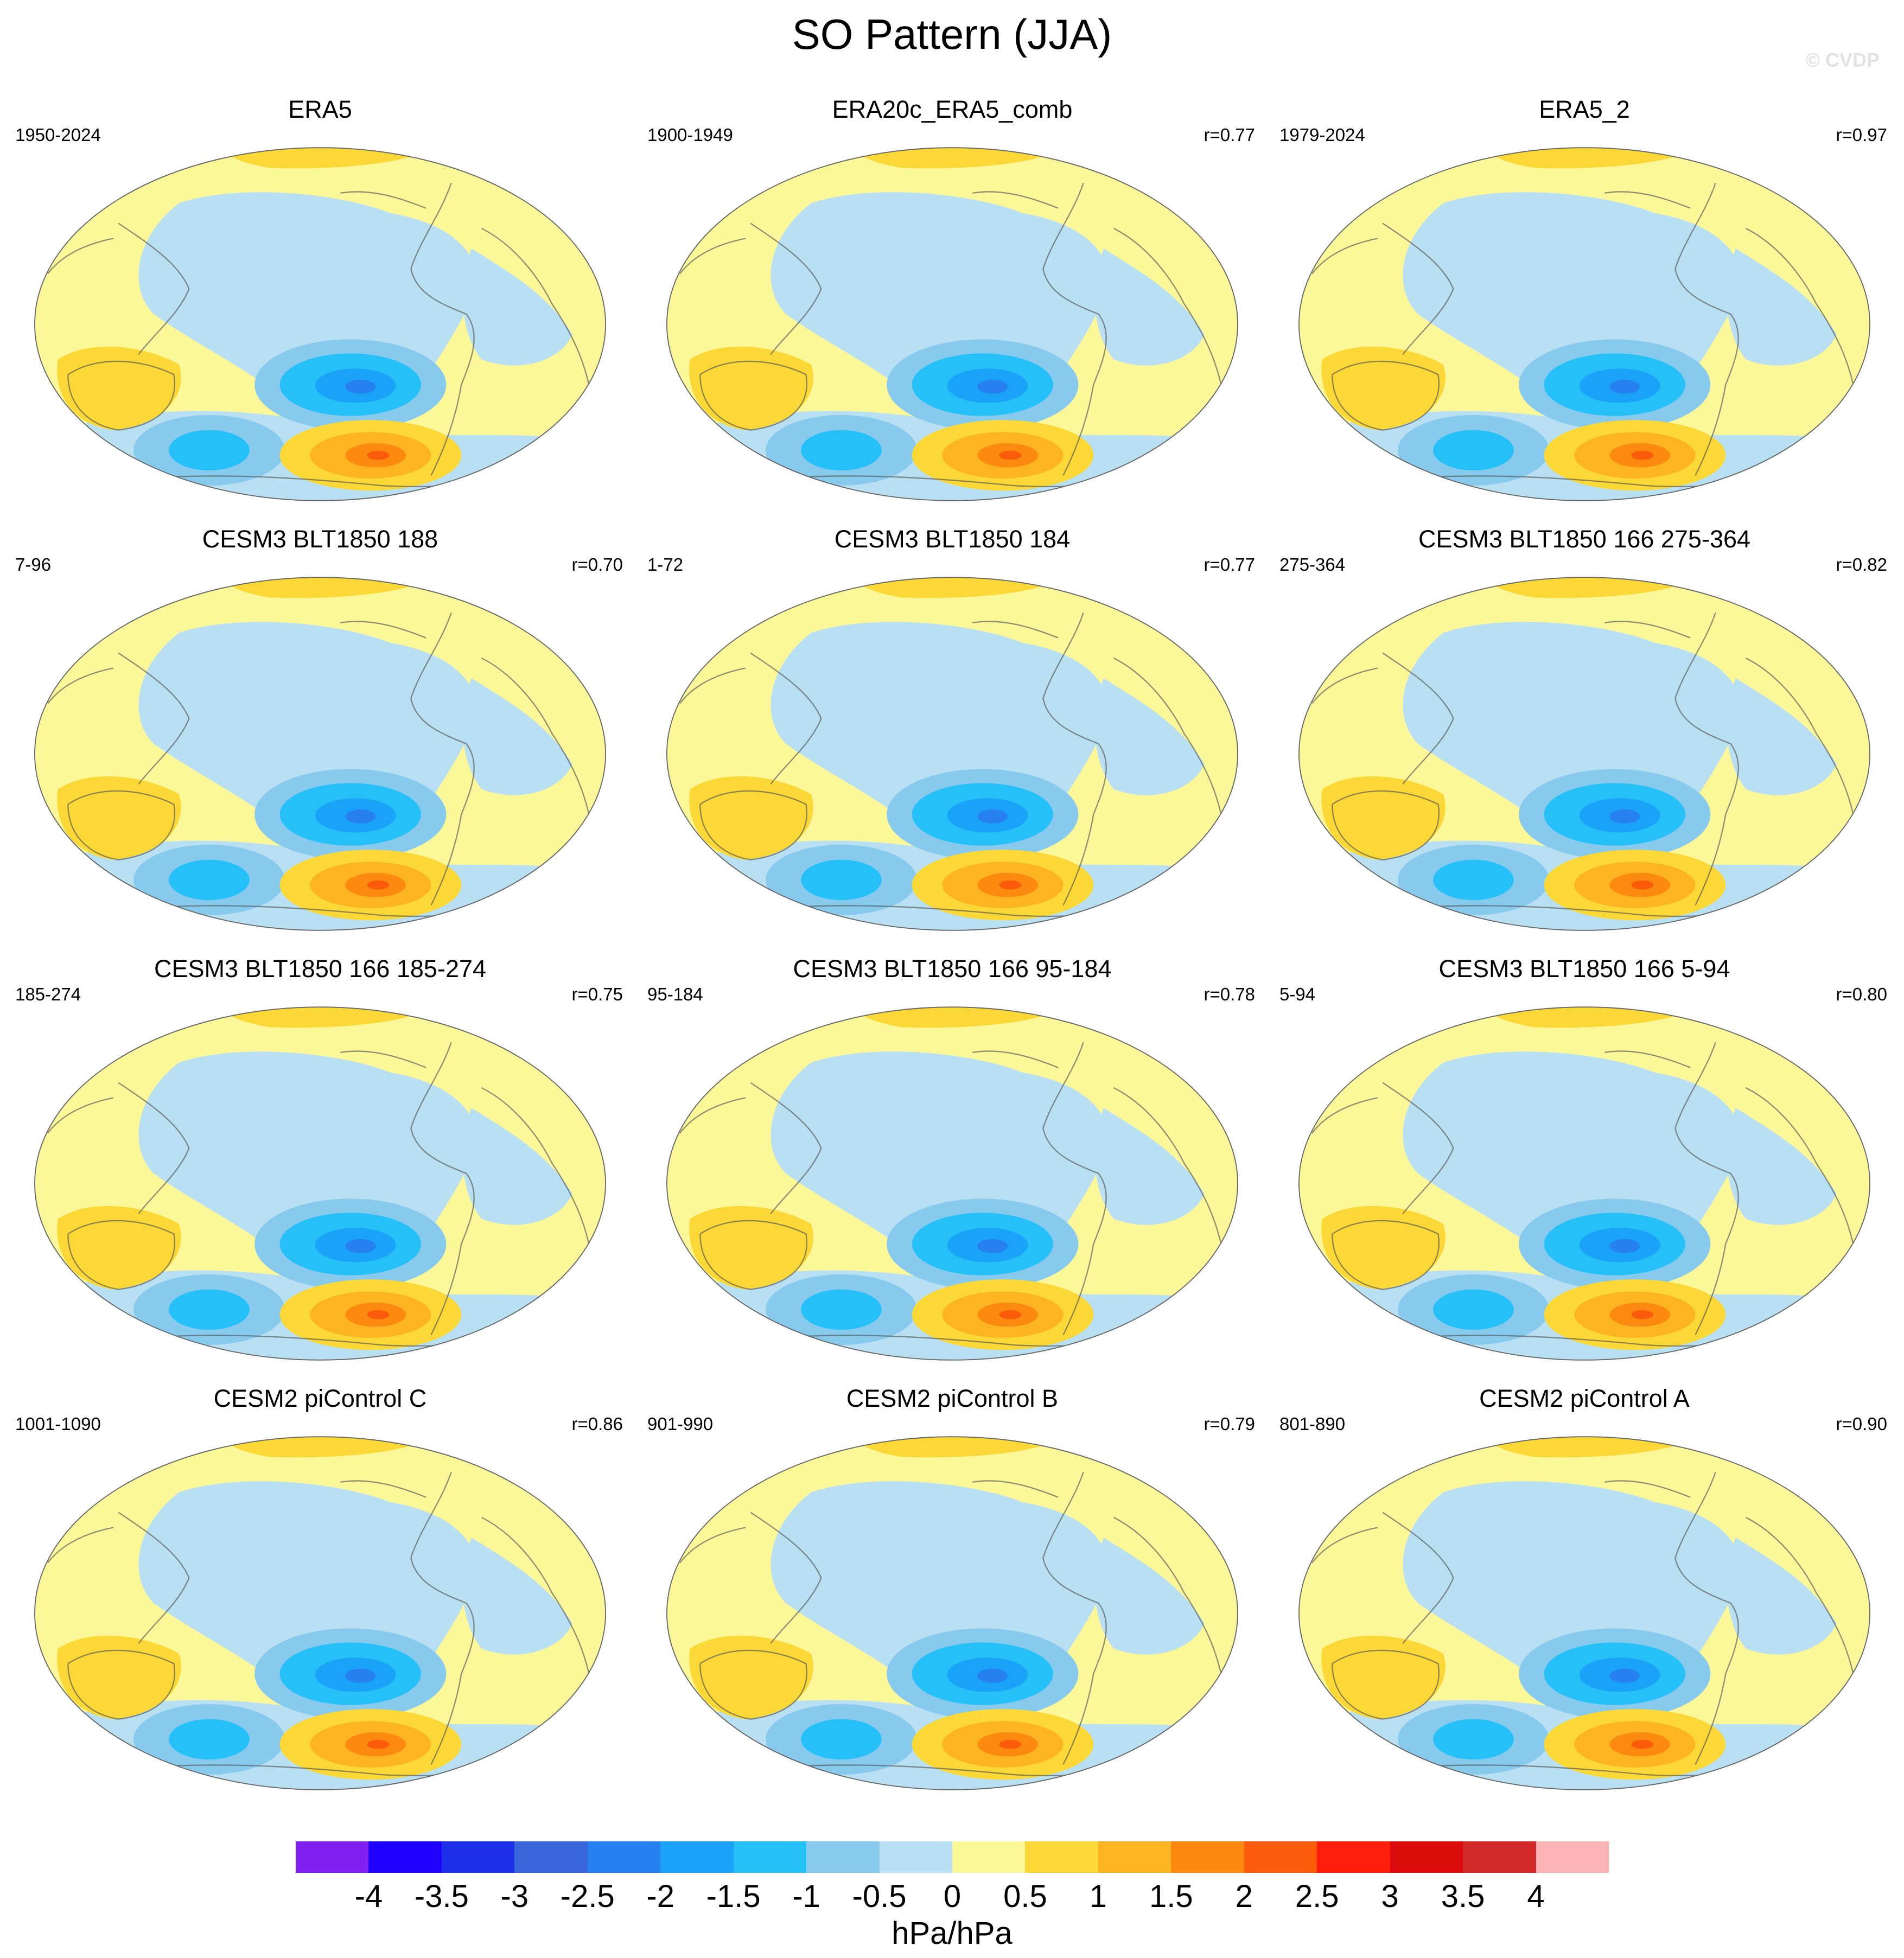 This screenshot has width=1904, height=1958. Describe the element at coordinates (1862, 1424) in the screenshot. I see `panel-correlation: r=0.90` at that location.